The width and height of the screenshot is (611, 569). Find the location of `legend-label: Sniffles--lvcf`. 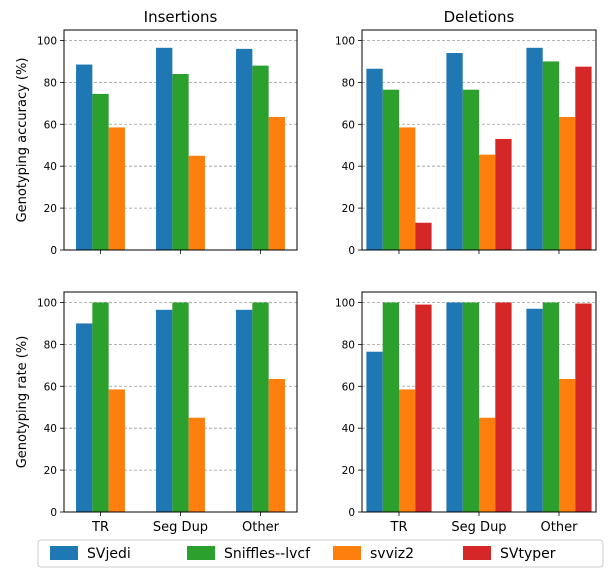

legend-label: Sniffles--lvcf is located at coordinates (267, 554).